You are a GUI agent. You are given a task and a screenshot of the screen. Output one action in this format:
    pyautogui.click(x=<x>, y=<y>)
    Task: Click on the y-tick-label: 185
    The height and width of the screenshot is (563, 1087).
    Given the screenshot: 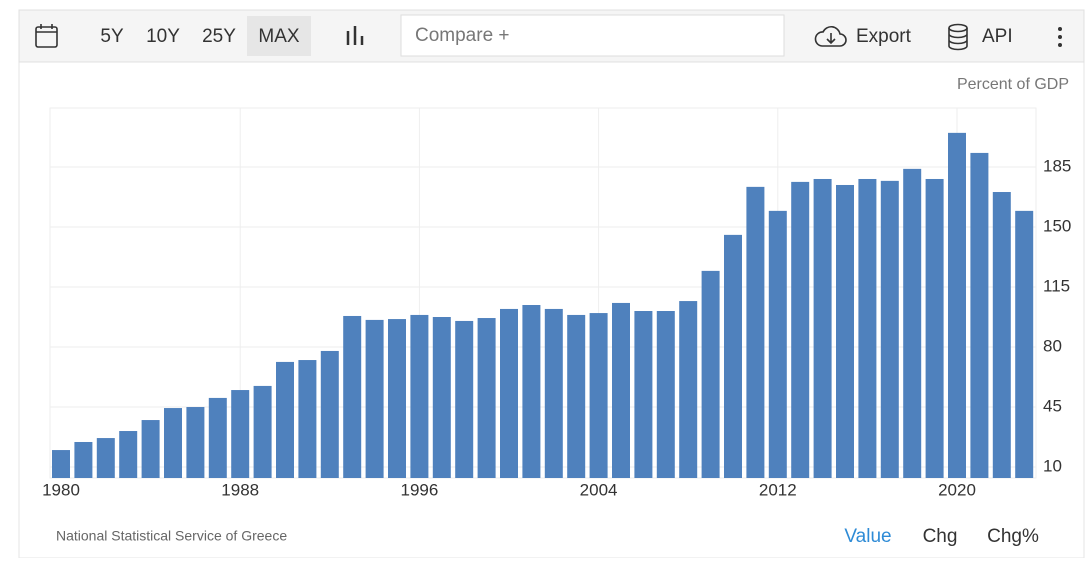 What is the action you would take?
    pyautogui.click(x=1057, y=165)
    